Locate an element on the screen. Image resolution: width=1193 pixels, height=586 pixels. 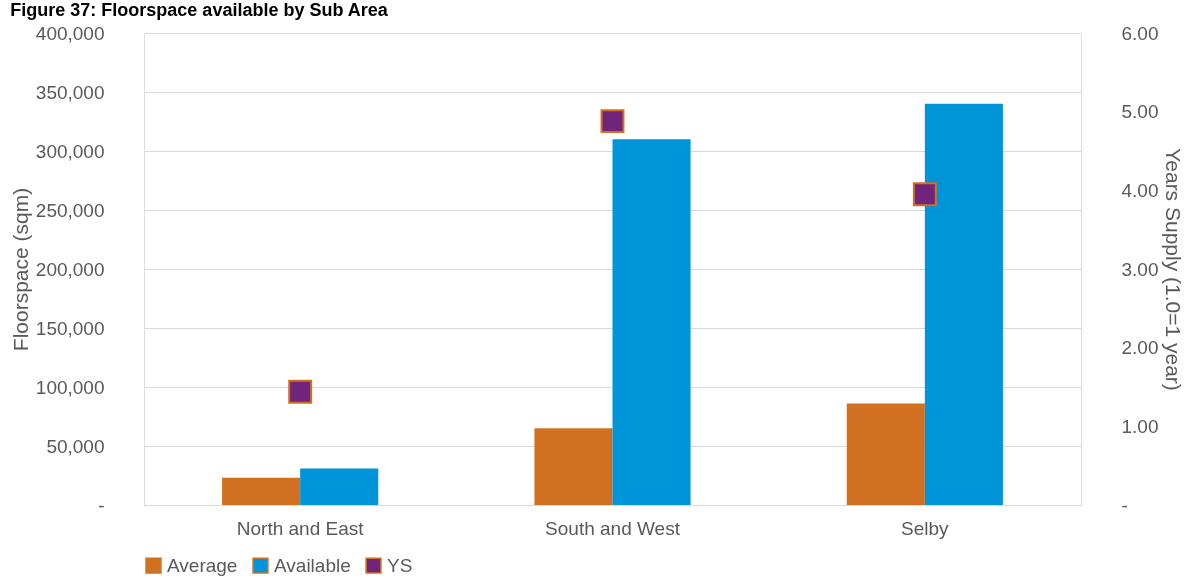
y2-tick-label: - is located at coordinates (1124, 505).